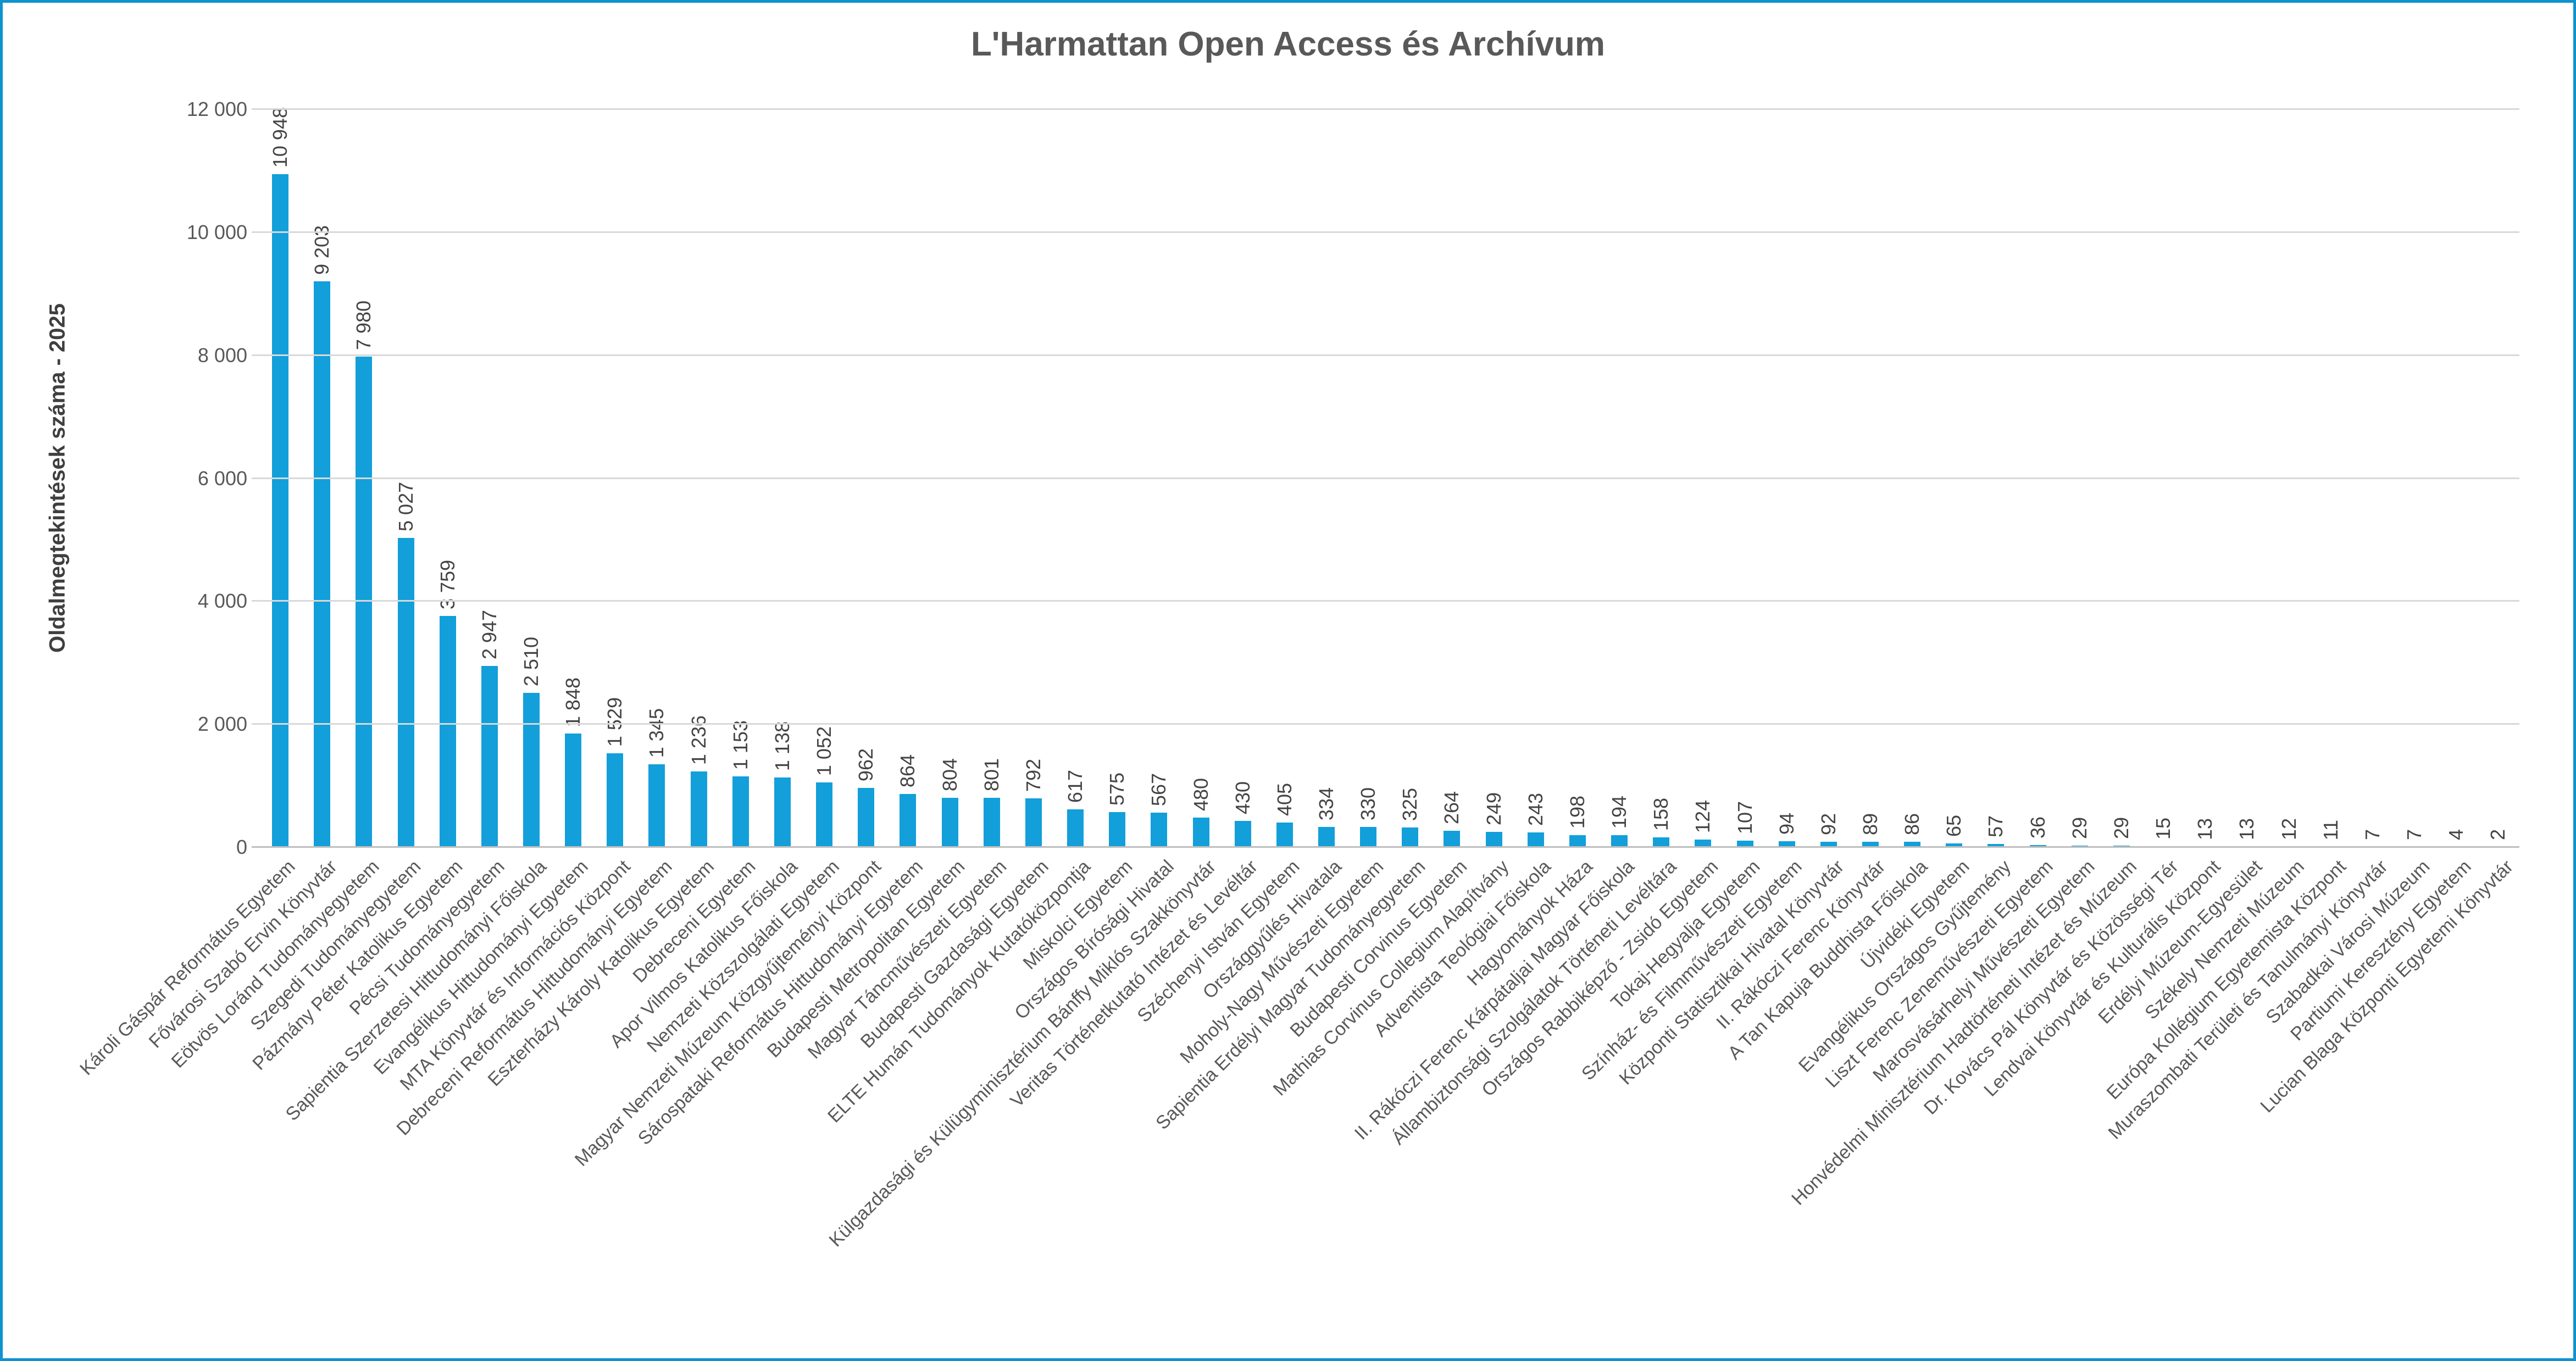 The width and height of the screenshot is (2576, 1361). I want to click on bar-value-label: 107, so click(1744, 818).